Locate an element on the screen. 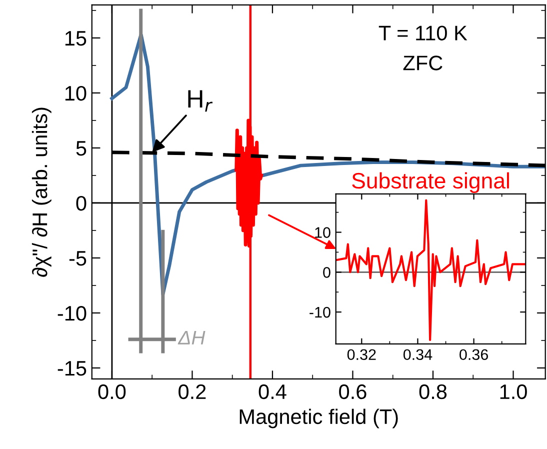 The image size is (547, 449). x-tick-label: 0.8 is located at coordinates (433, 392).